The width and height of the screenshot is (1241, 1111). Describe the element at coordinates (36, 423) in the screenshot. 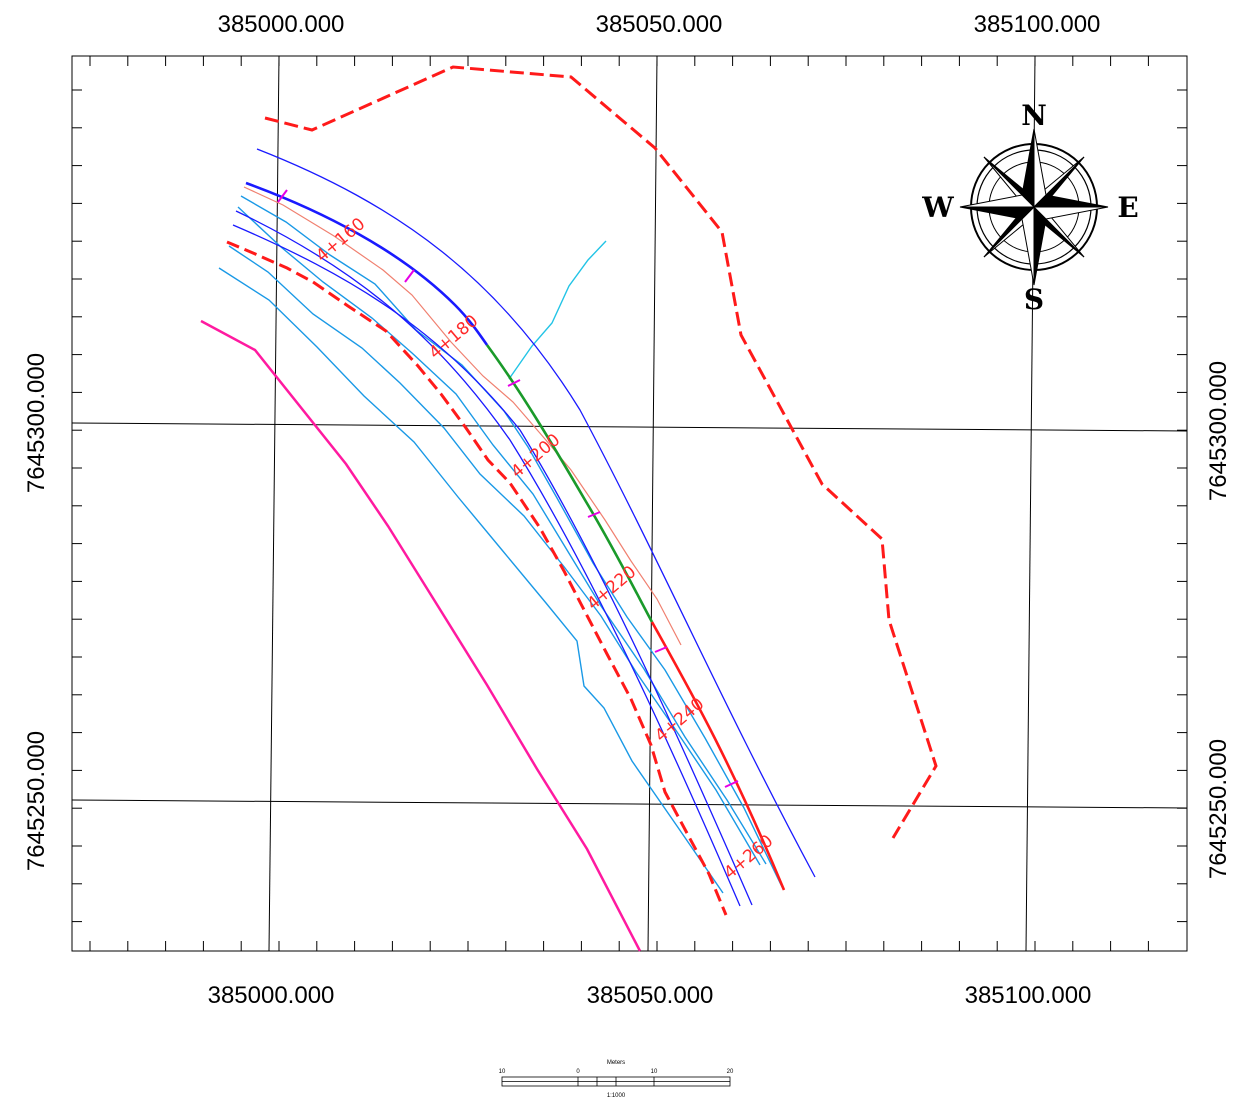

I see `coord-label-left-1: 7645300.000` at that location.